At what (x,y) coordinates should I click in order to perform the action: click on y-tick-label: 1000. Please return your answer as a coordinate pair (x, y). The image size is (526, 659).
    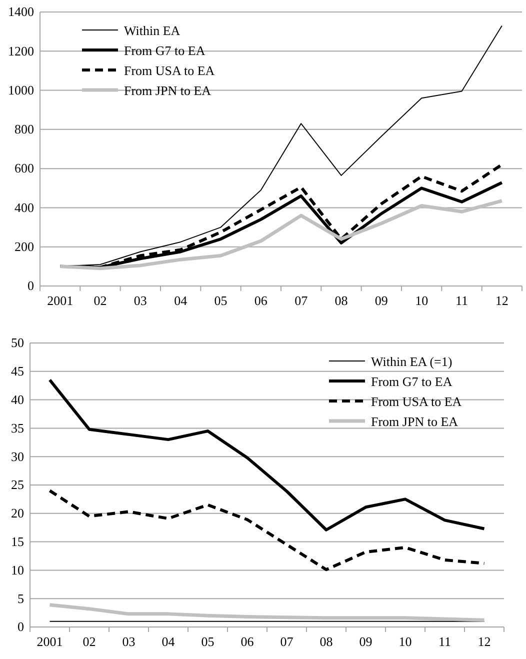
    Looking at the image, I should click on (21, 90).